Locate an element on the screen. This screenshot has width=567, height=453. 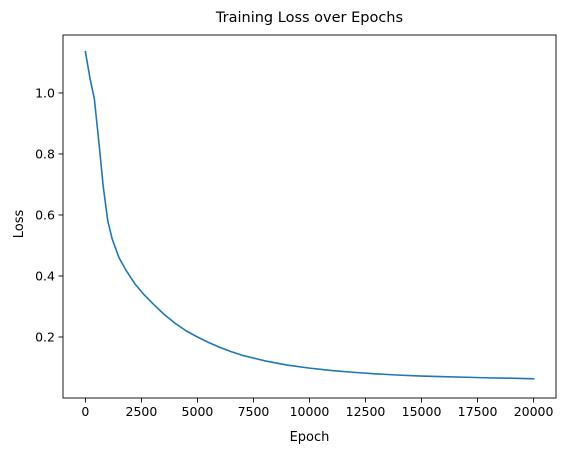
y-tick-label: 0.2 is located at coordinates (45, 336).